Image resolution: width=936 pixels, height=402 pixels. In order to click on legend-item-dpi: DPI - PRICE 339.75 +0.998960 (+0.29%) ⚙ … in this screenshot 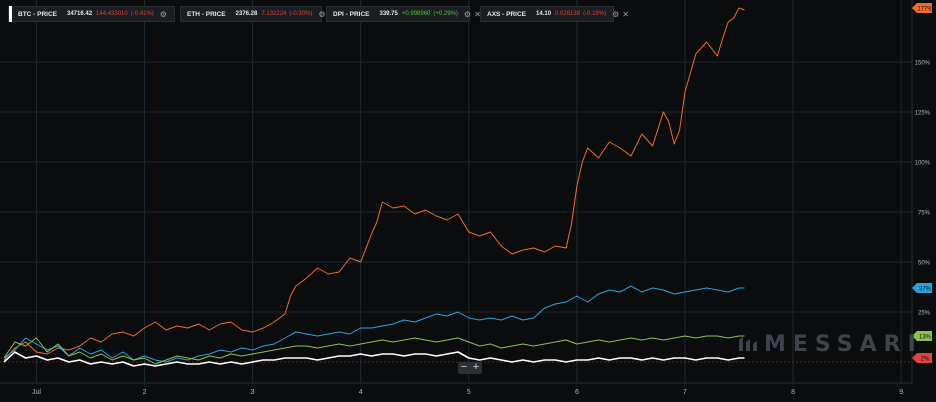, I will do `click(403, 14)`.